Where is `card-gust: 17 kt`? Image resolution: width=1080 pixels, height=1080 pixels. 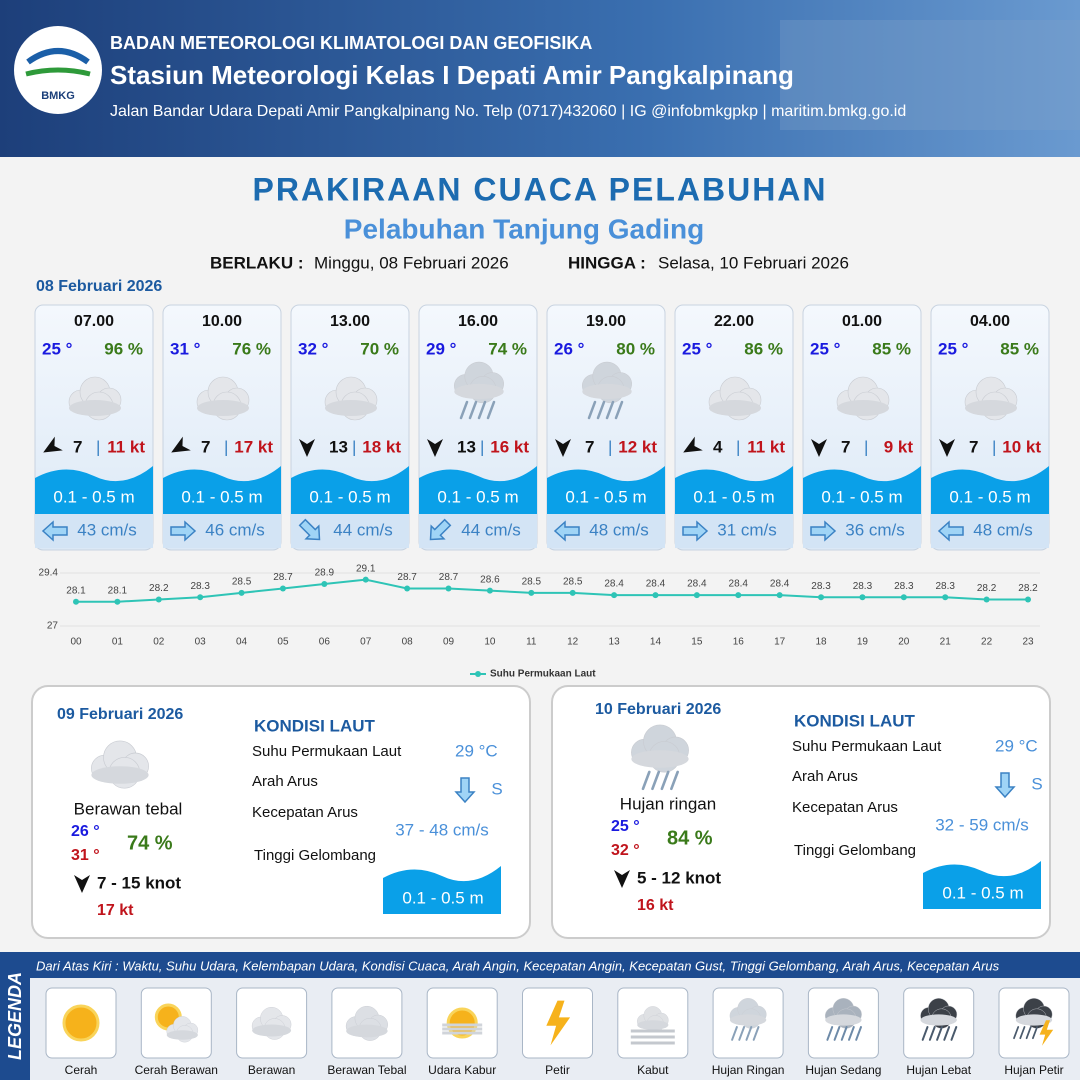 card-gust: 17 kt is located at coordinates (253, 446).